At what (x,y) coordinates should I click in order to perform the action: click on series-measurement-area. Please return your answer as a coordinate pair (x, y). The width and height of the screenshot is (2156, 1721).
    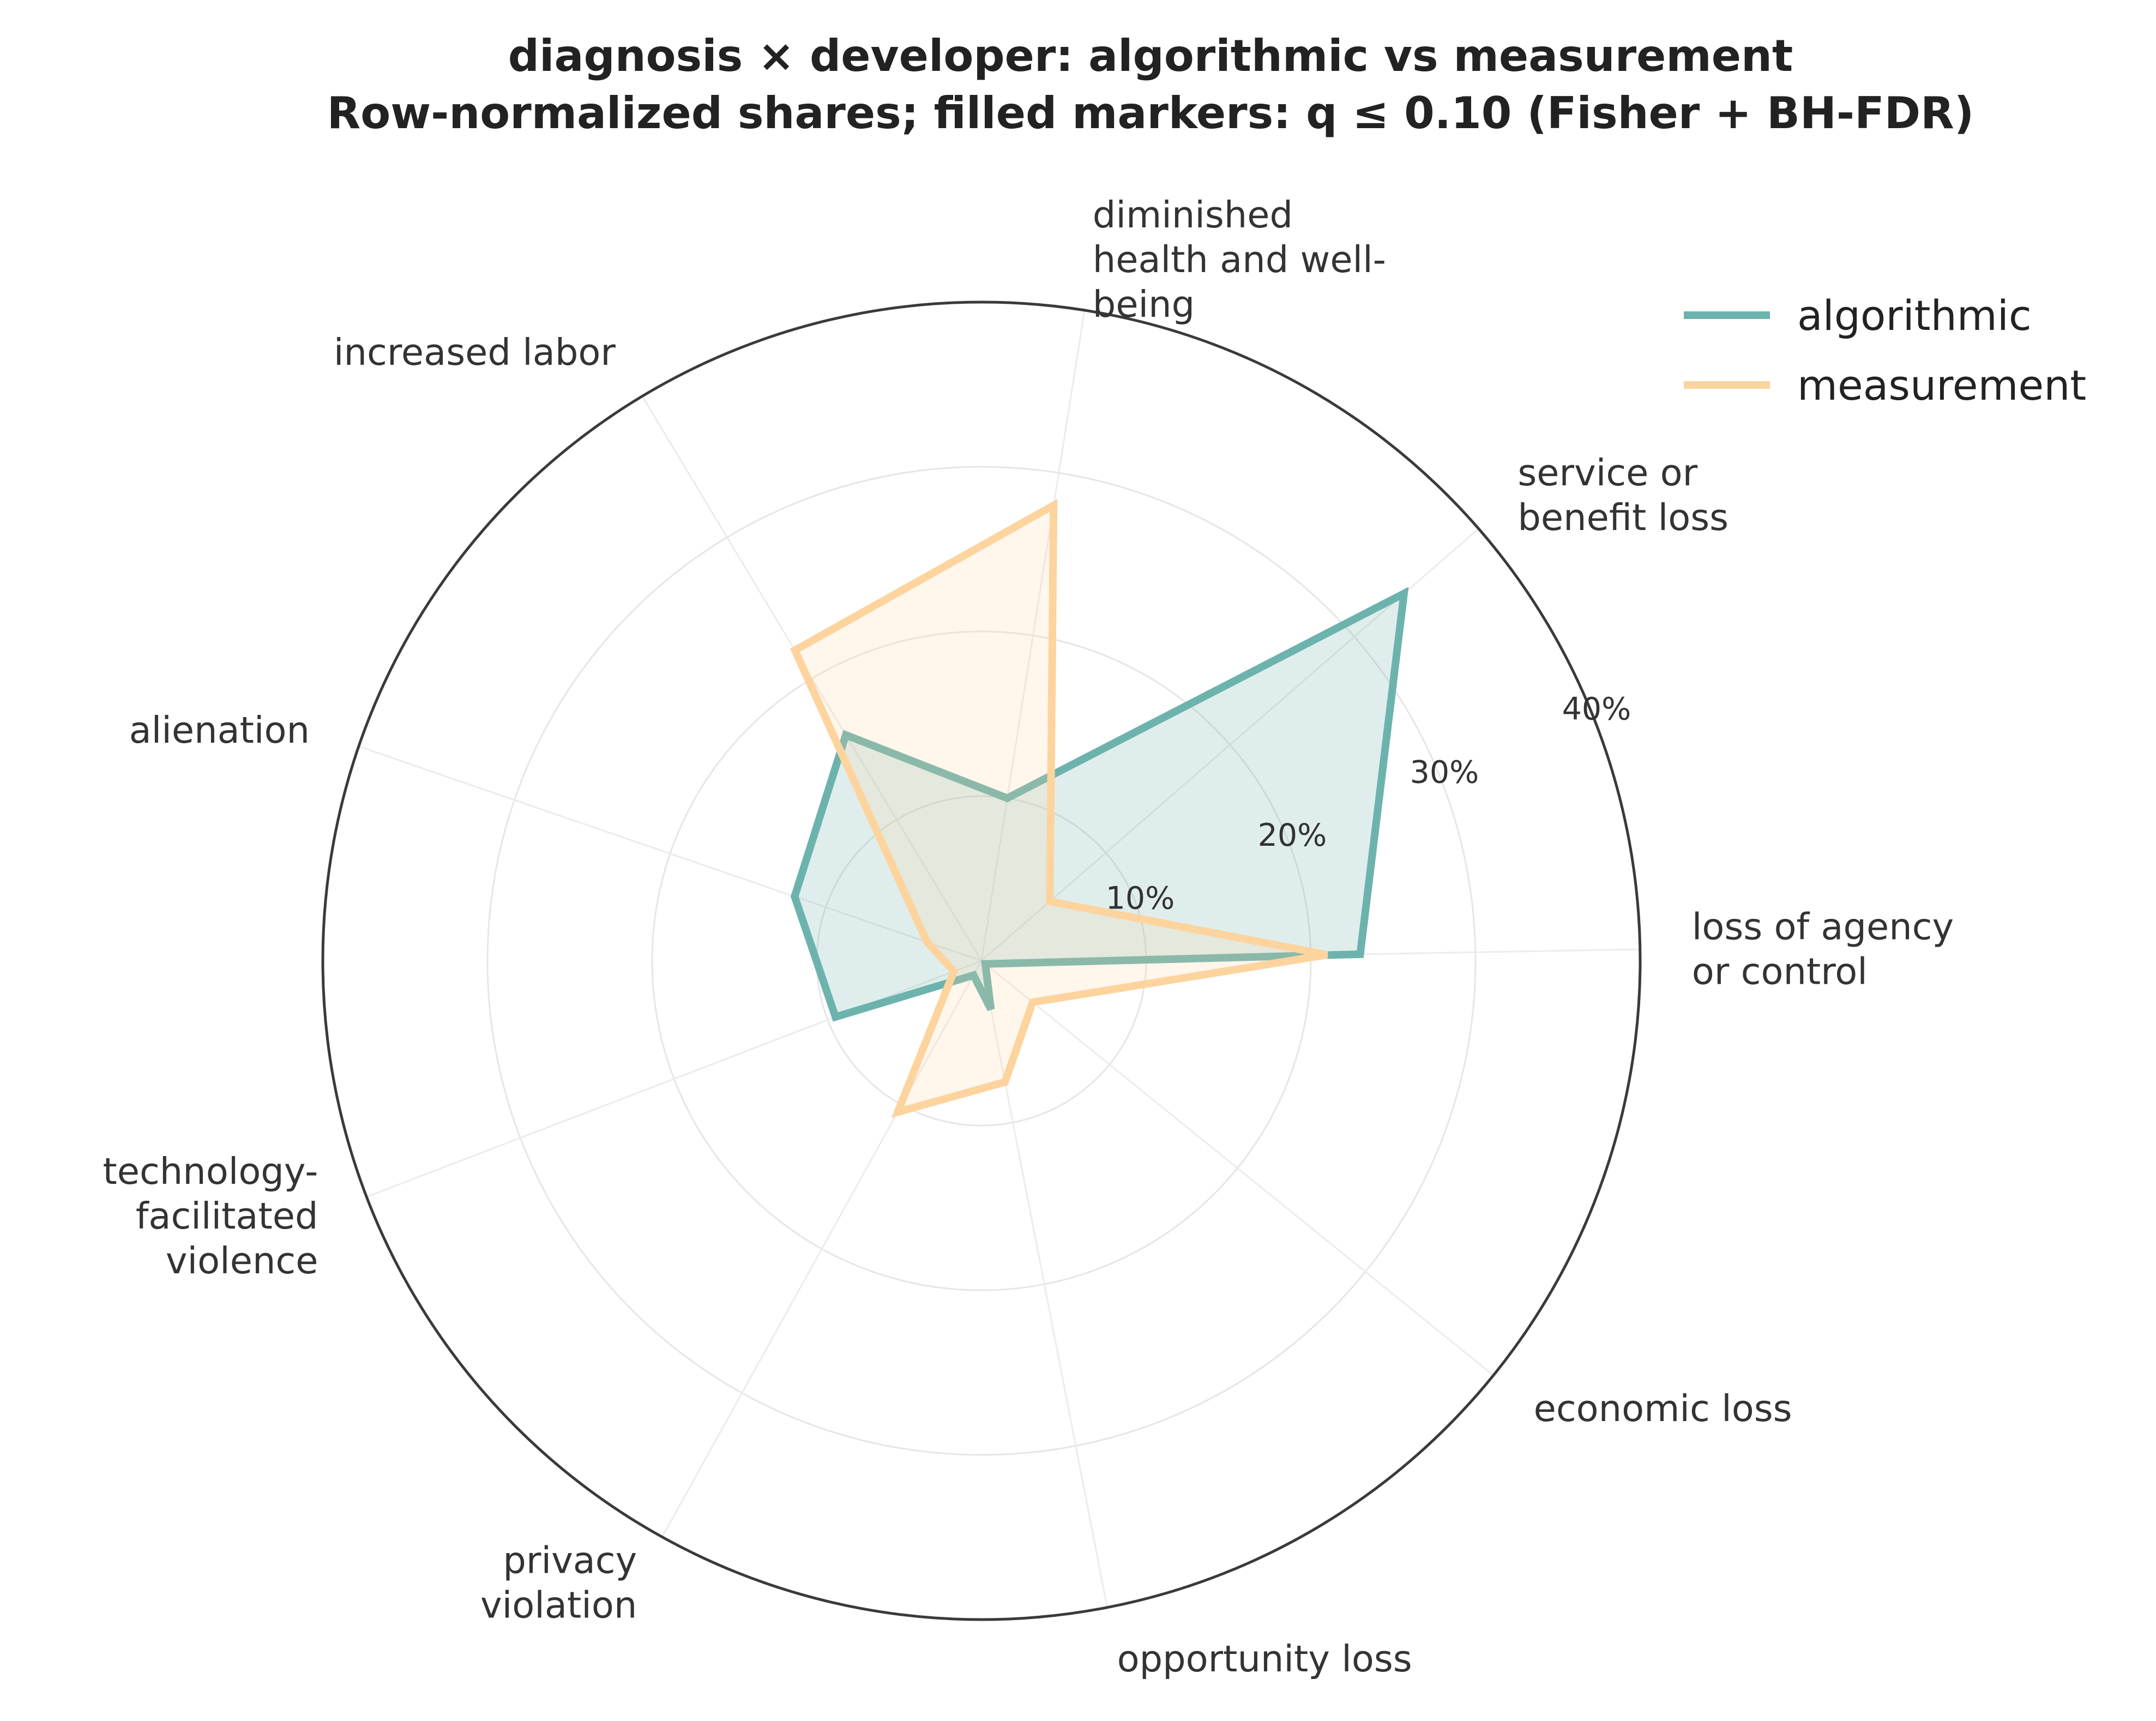
    Looking at the image, I should click on (1061, 809).